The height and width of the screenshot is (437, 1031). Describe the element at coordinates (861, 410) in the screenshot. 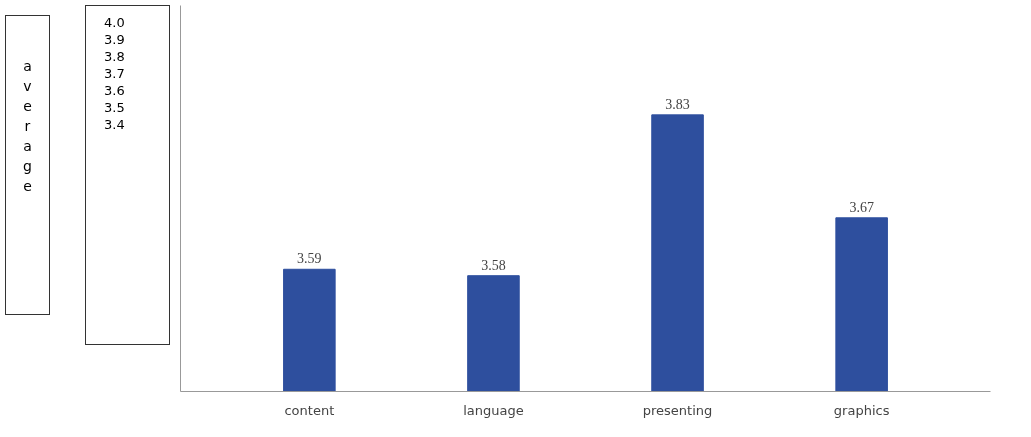

I see `x-tick-label: graphics` at that location.